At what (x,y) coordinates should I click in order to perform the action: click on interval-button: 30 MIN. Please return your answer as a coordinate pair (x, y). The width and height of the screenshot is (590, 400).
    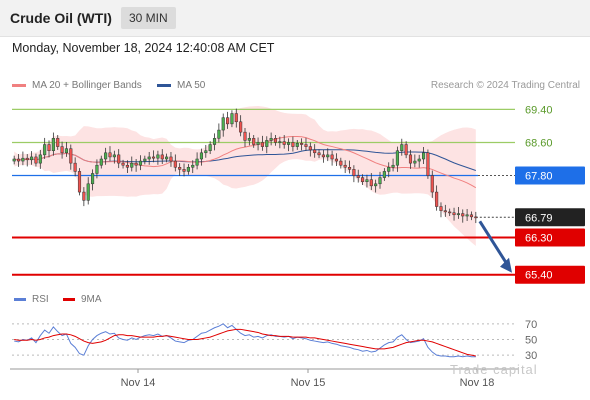
    Looking at the image, I should click on (148, 18).